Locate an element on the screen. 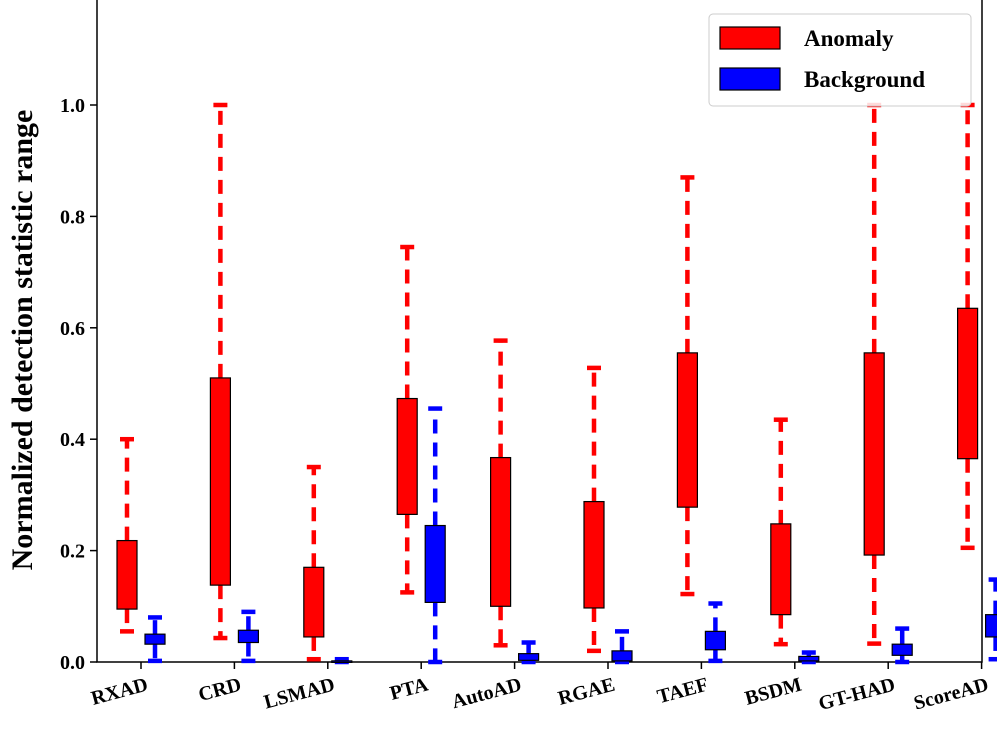  box-background-lsmad is located at coordinates (342, 660).